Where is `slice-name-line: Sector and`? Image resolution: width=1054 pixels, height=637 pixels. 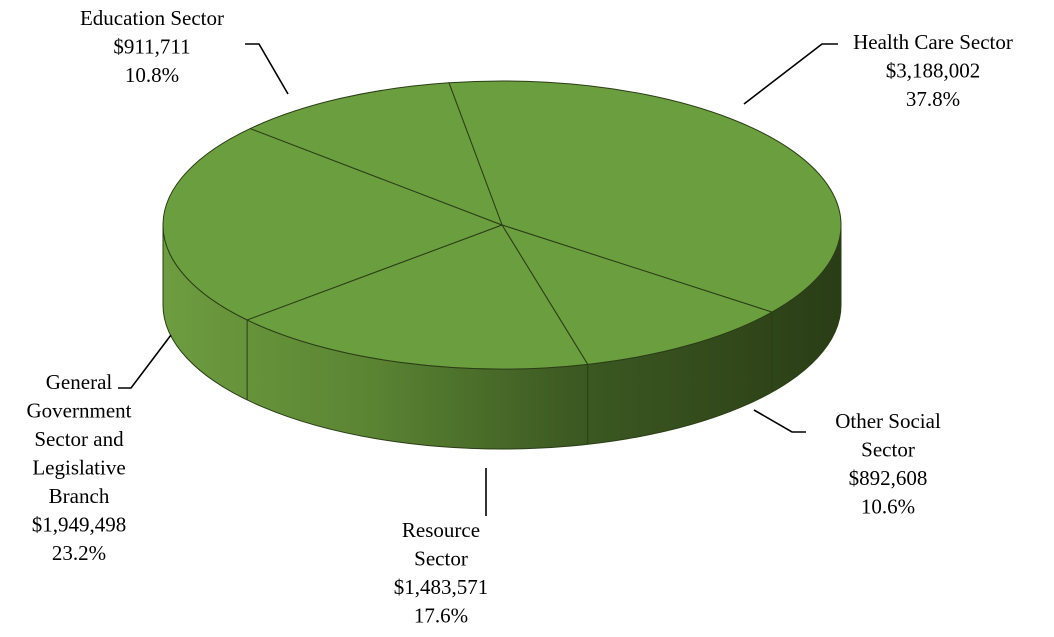 slice-name-line: Sector and is located at coordinates (79, 439).